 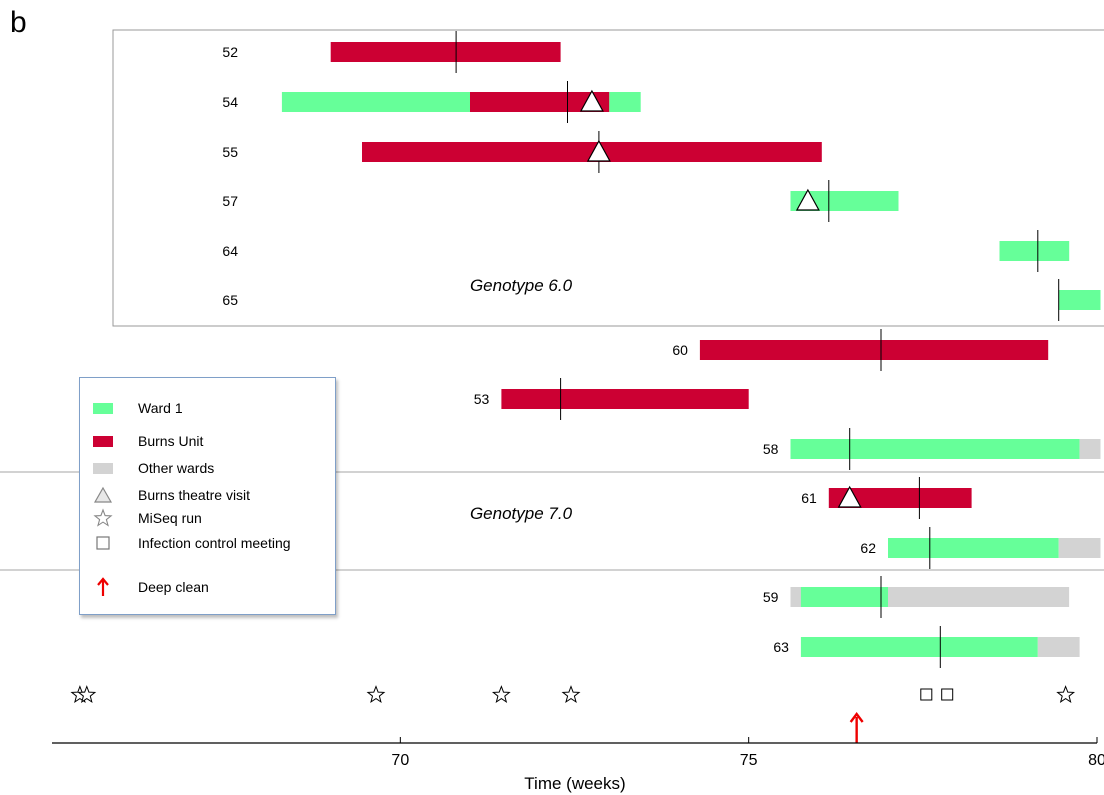 What do you see at coordinates (230, 300) in the screenshot?
I see `patient-label-65: 65` at bounding box center [230, 300].